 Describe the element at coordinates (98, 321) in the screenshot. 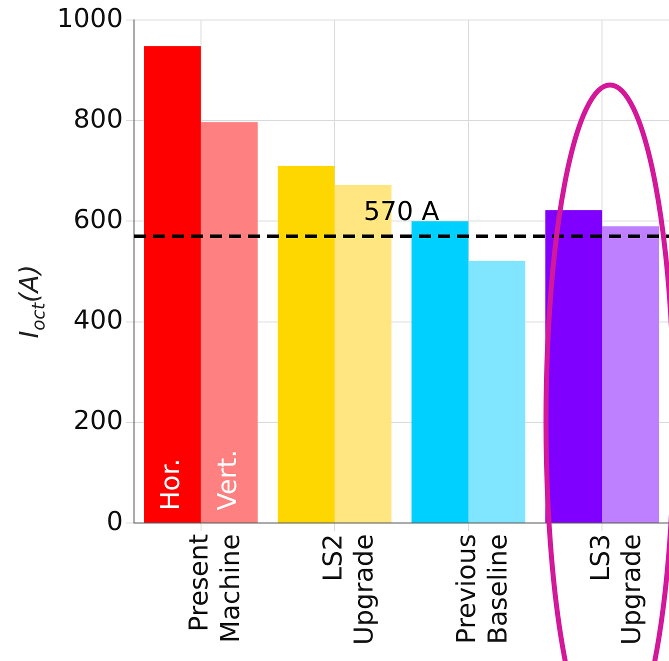

I see `y-tick-label: 400` at that location.